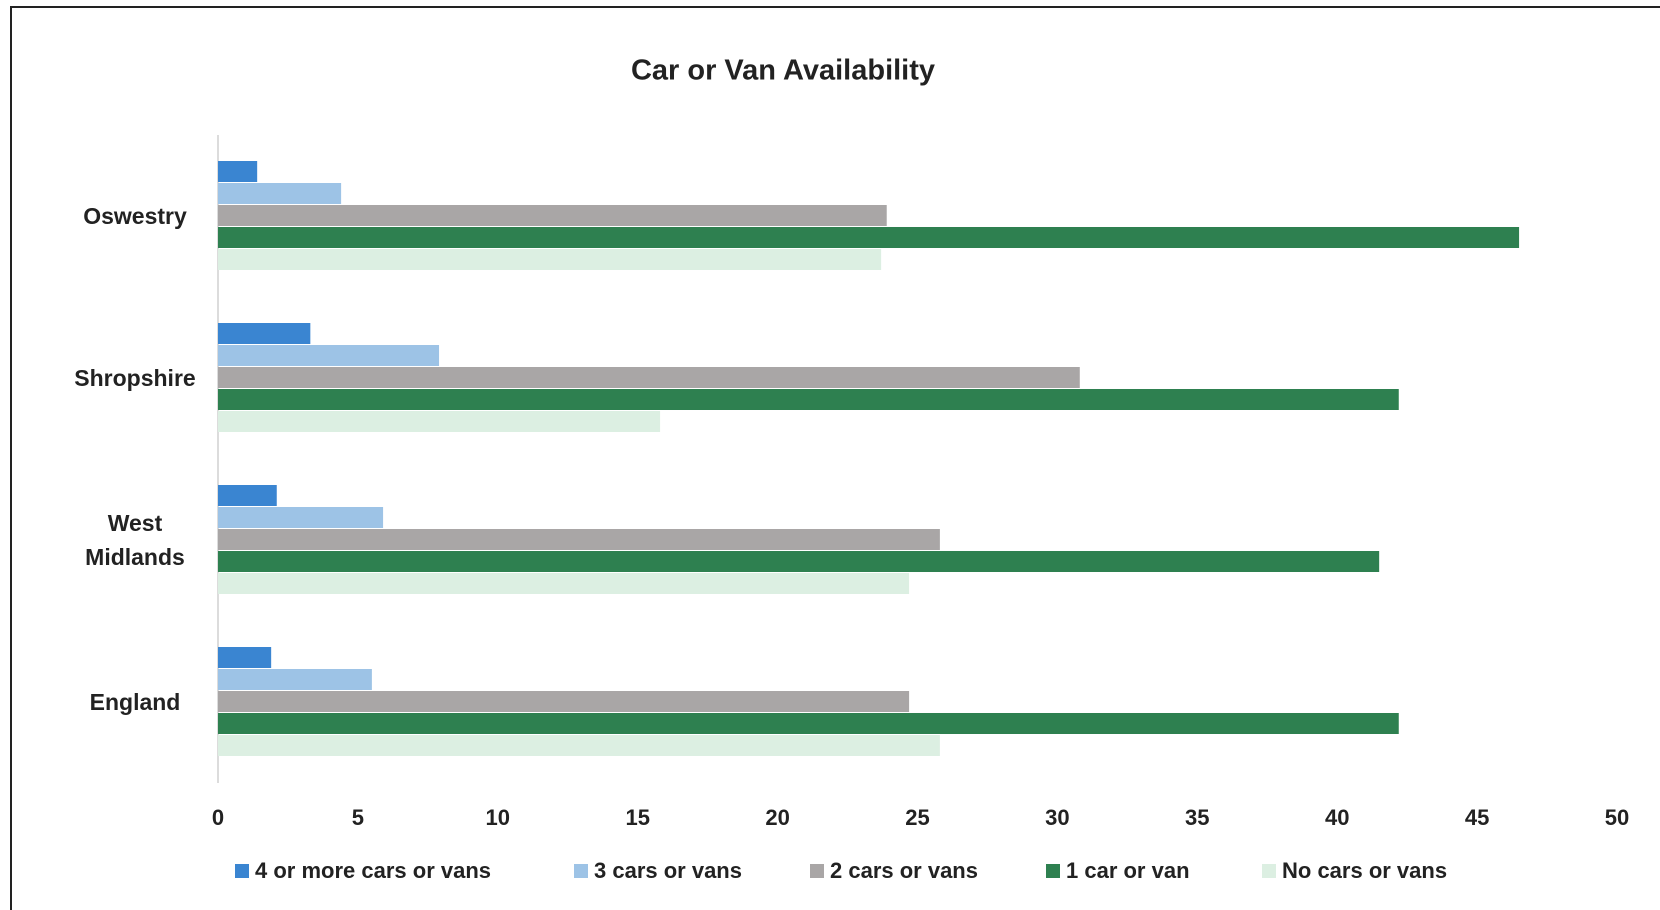 This screenshot has width=1660, height=910. What do you see at coordinates (1477, 817) in the screenshot?
I see `x-tick-label: 45` at bounding box center [1477, 817].